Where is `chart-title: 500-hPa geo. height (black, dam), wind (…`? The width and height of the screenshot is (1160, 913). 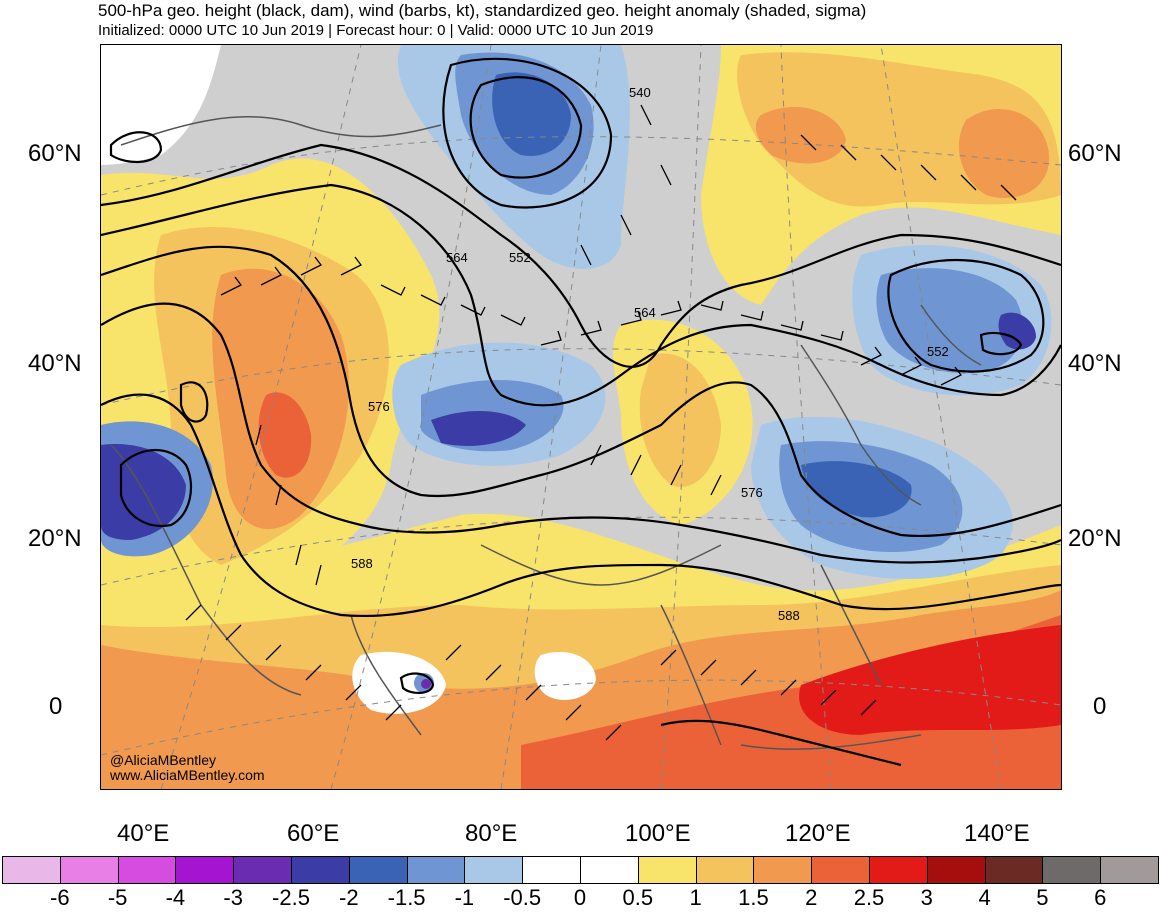 chart-title: 500-hPa geo. height (black, dam), wind (… is located at coordinates (482, 10).